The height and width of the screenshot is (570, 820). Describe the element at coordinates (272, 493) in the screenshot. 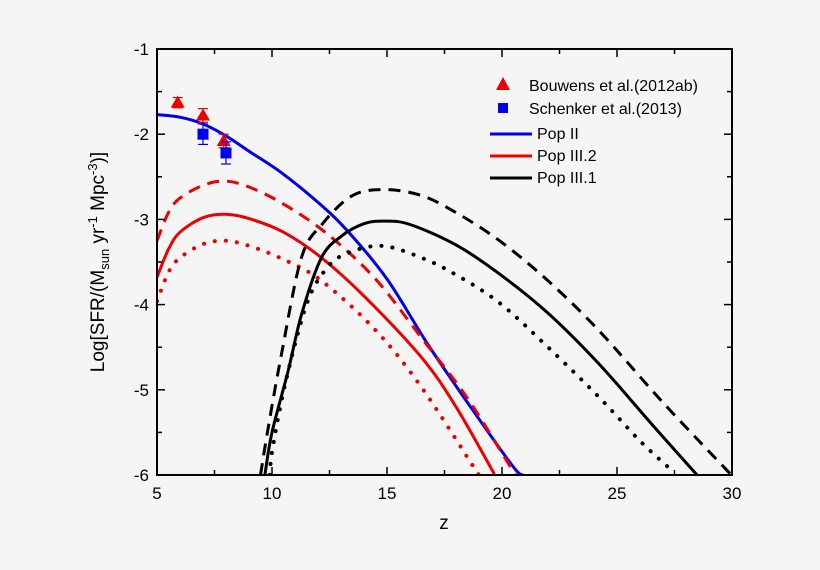

I see `x-tick-label: 10` at that location.